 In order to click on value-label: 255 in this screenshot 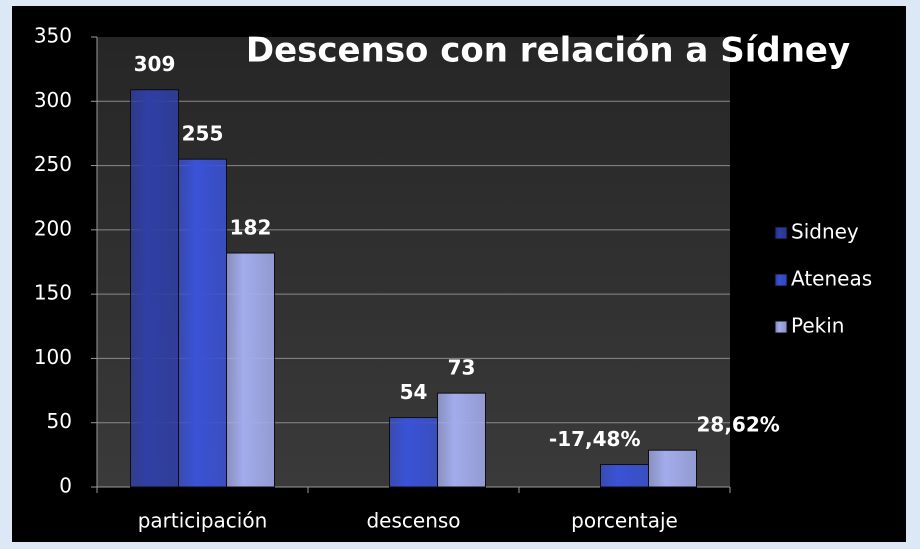, I will do `click(203, 134)`.